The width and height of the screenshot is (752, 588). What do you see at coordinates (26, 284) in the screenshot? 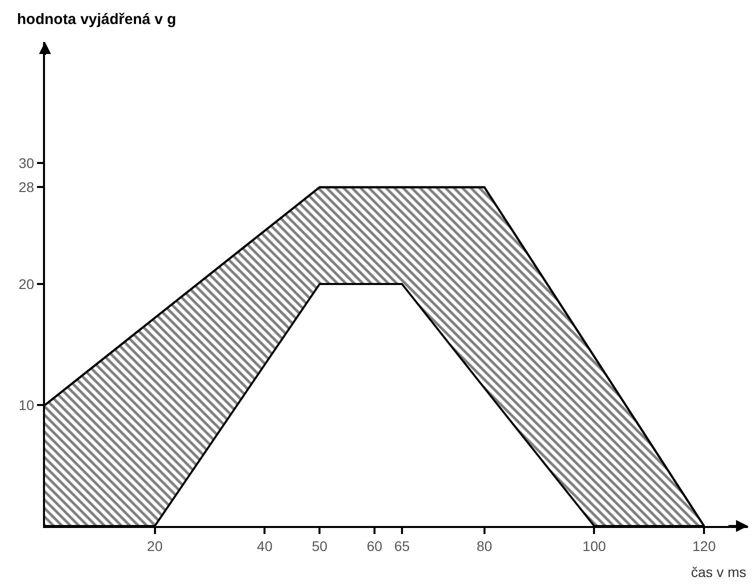
I see `y-tick-label: 20` at bounding box center [26, 284].